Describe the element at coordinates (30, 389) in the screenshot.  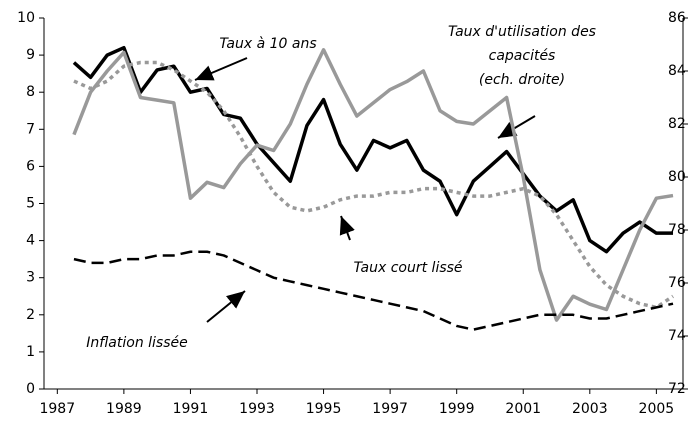
I see `y-tick-label: 0` at that location.